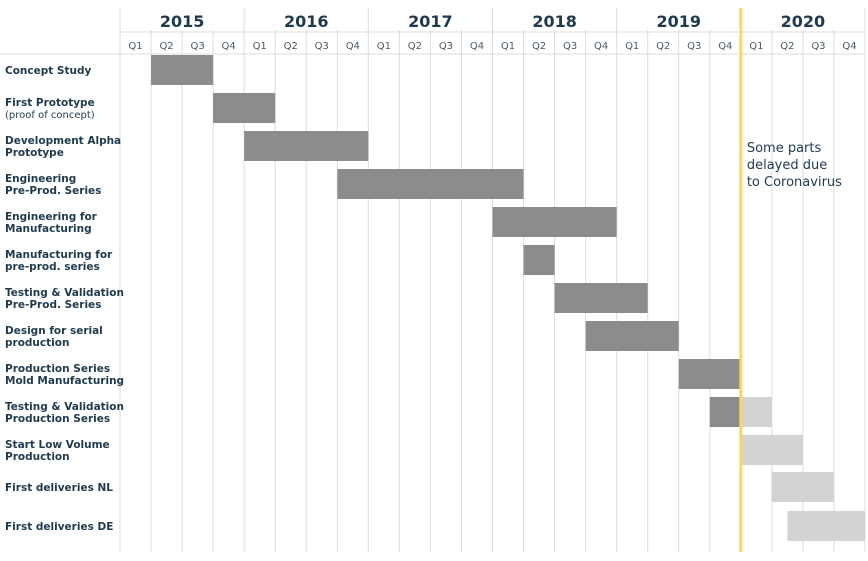 Image resolution: width=868 pixels, height=561 pixels. I want to click on task-label: Manufacturing, so click(48, 229).